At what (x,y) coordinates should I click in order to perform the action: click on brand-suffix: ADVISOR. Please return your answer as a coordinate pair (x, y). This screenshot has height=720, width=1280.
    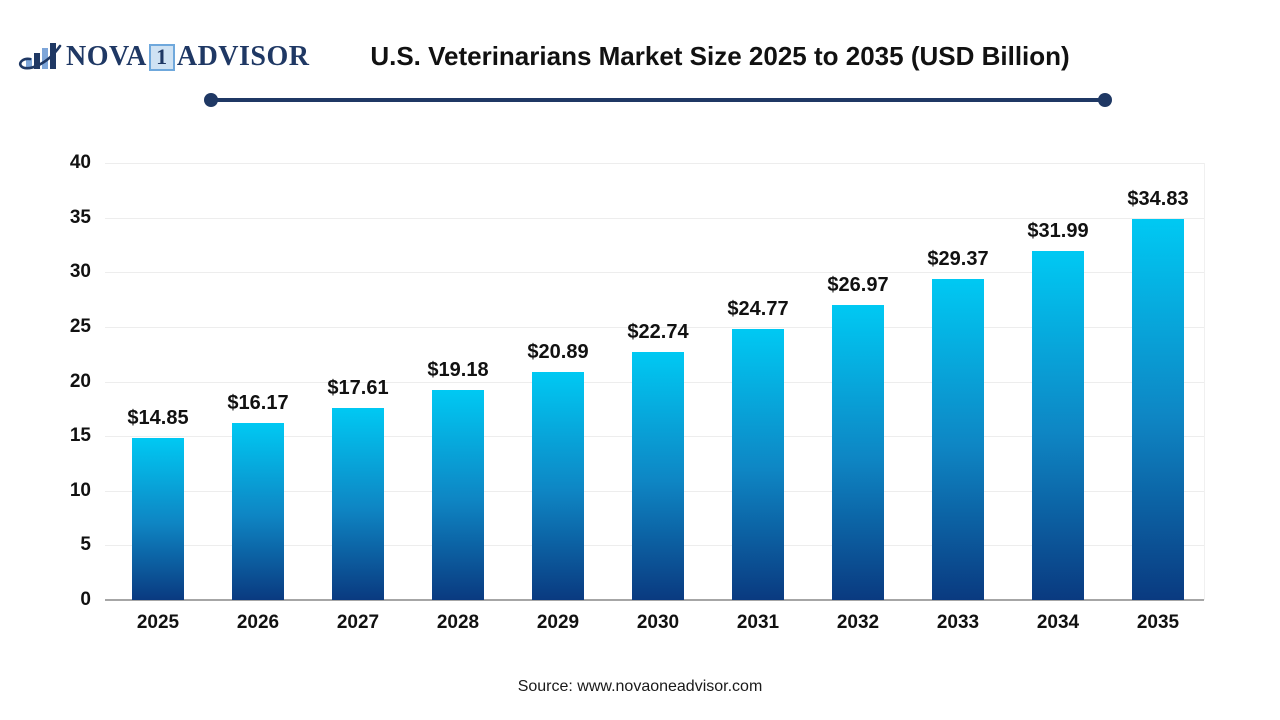
    Looking at the image, I should click on (243, 56).